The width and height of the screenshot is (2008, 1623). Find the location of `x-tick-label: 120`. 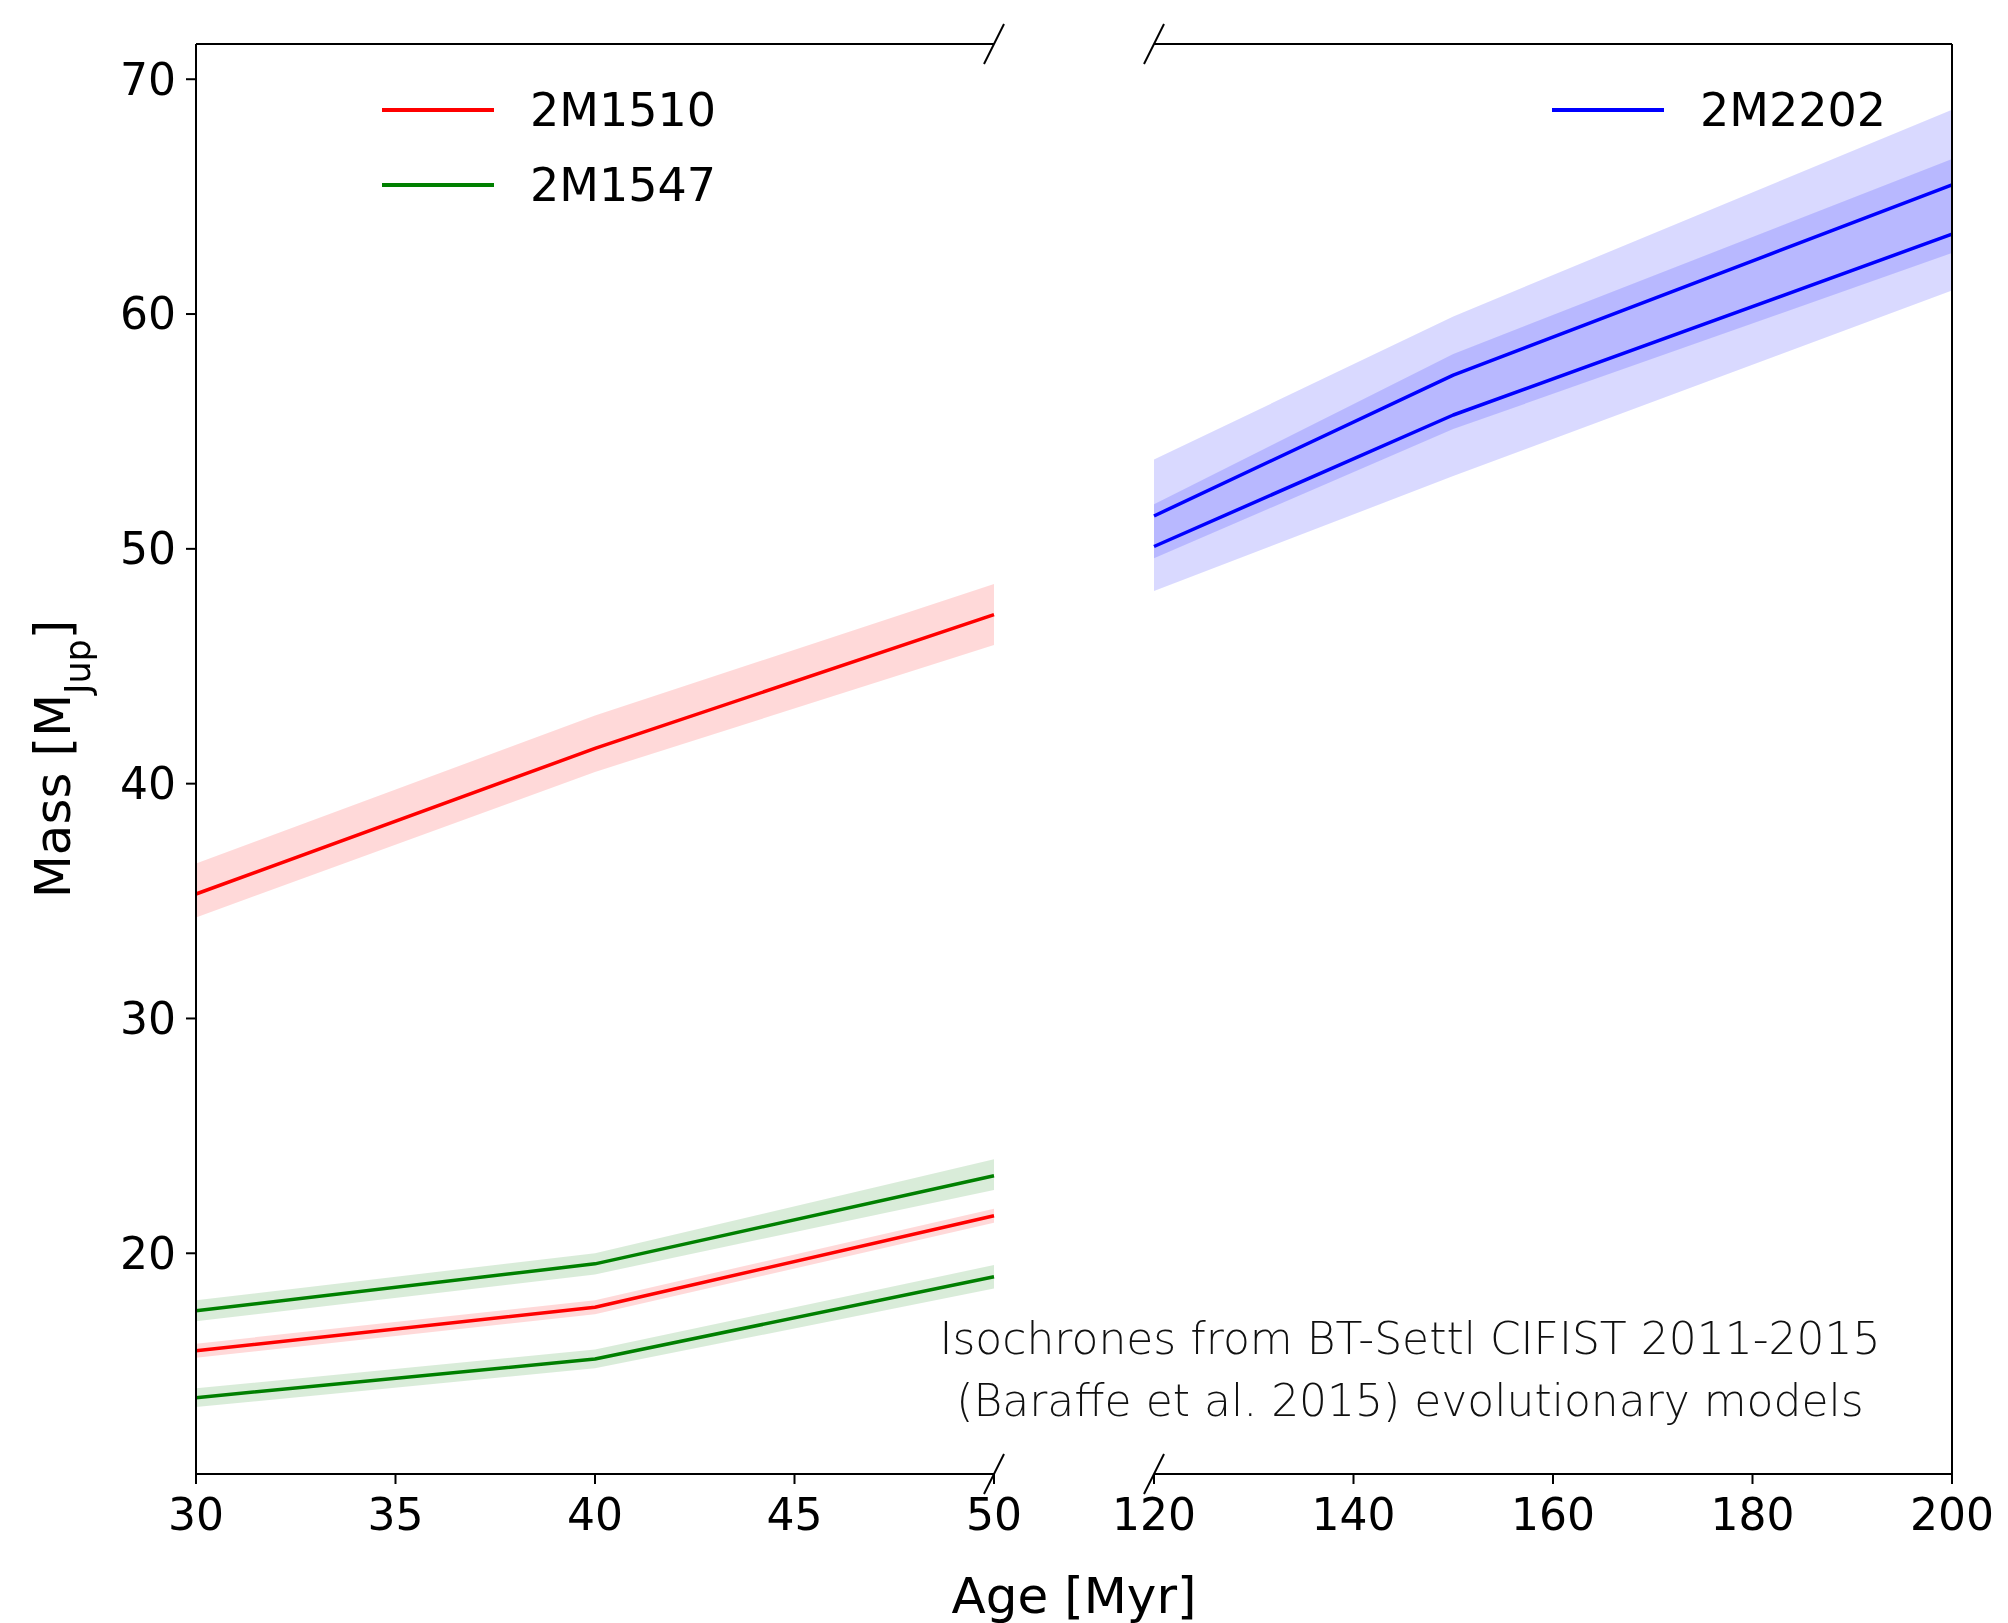

x-tick-label: 120 is located at coordinates (1154, 1514).